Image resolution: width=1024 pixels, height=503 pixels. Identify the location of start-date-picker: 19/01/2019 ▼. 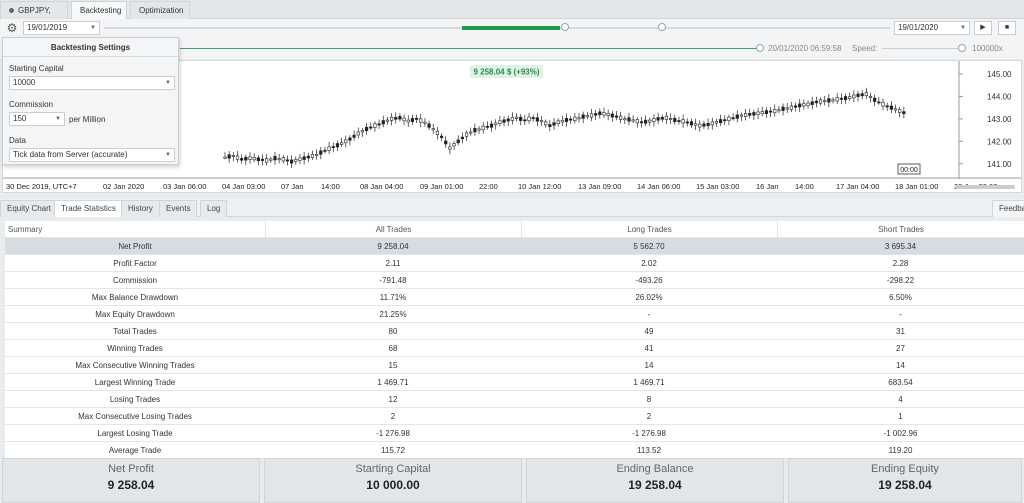
(61, 28).